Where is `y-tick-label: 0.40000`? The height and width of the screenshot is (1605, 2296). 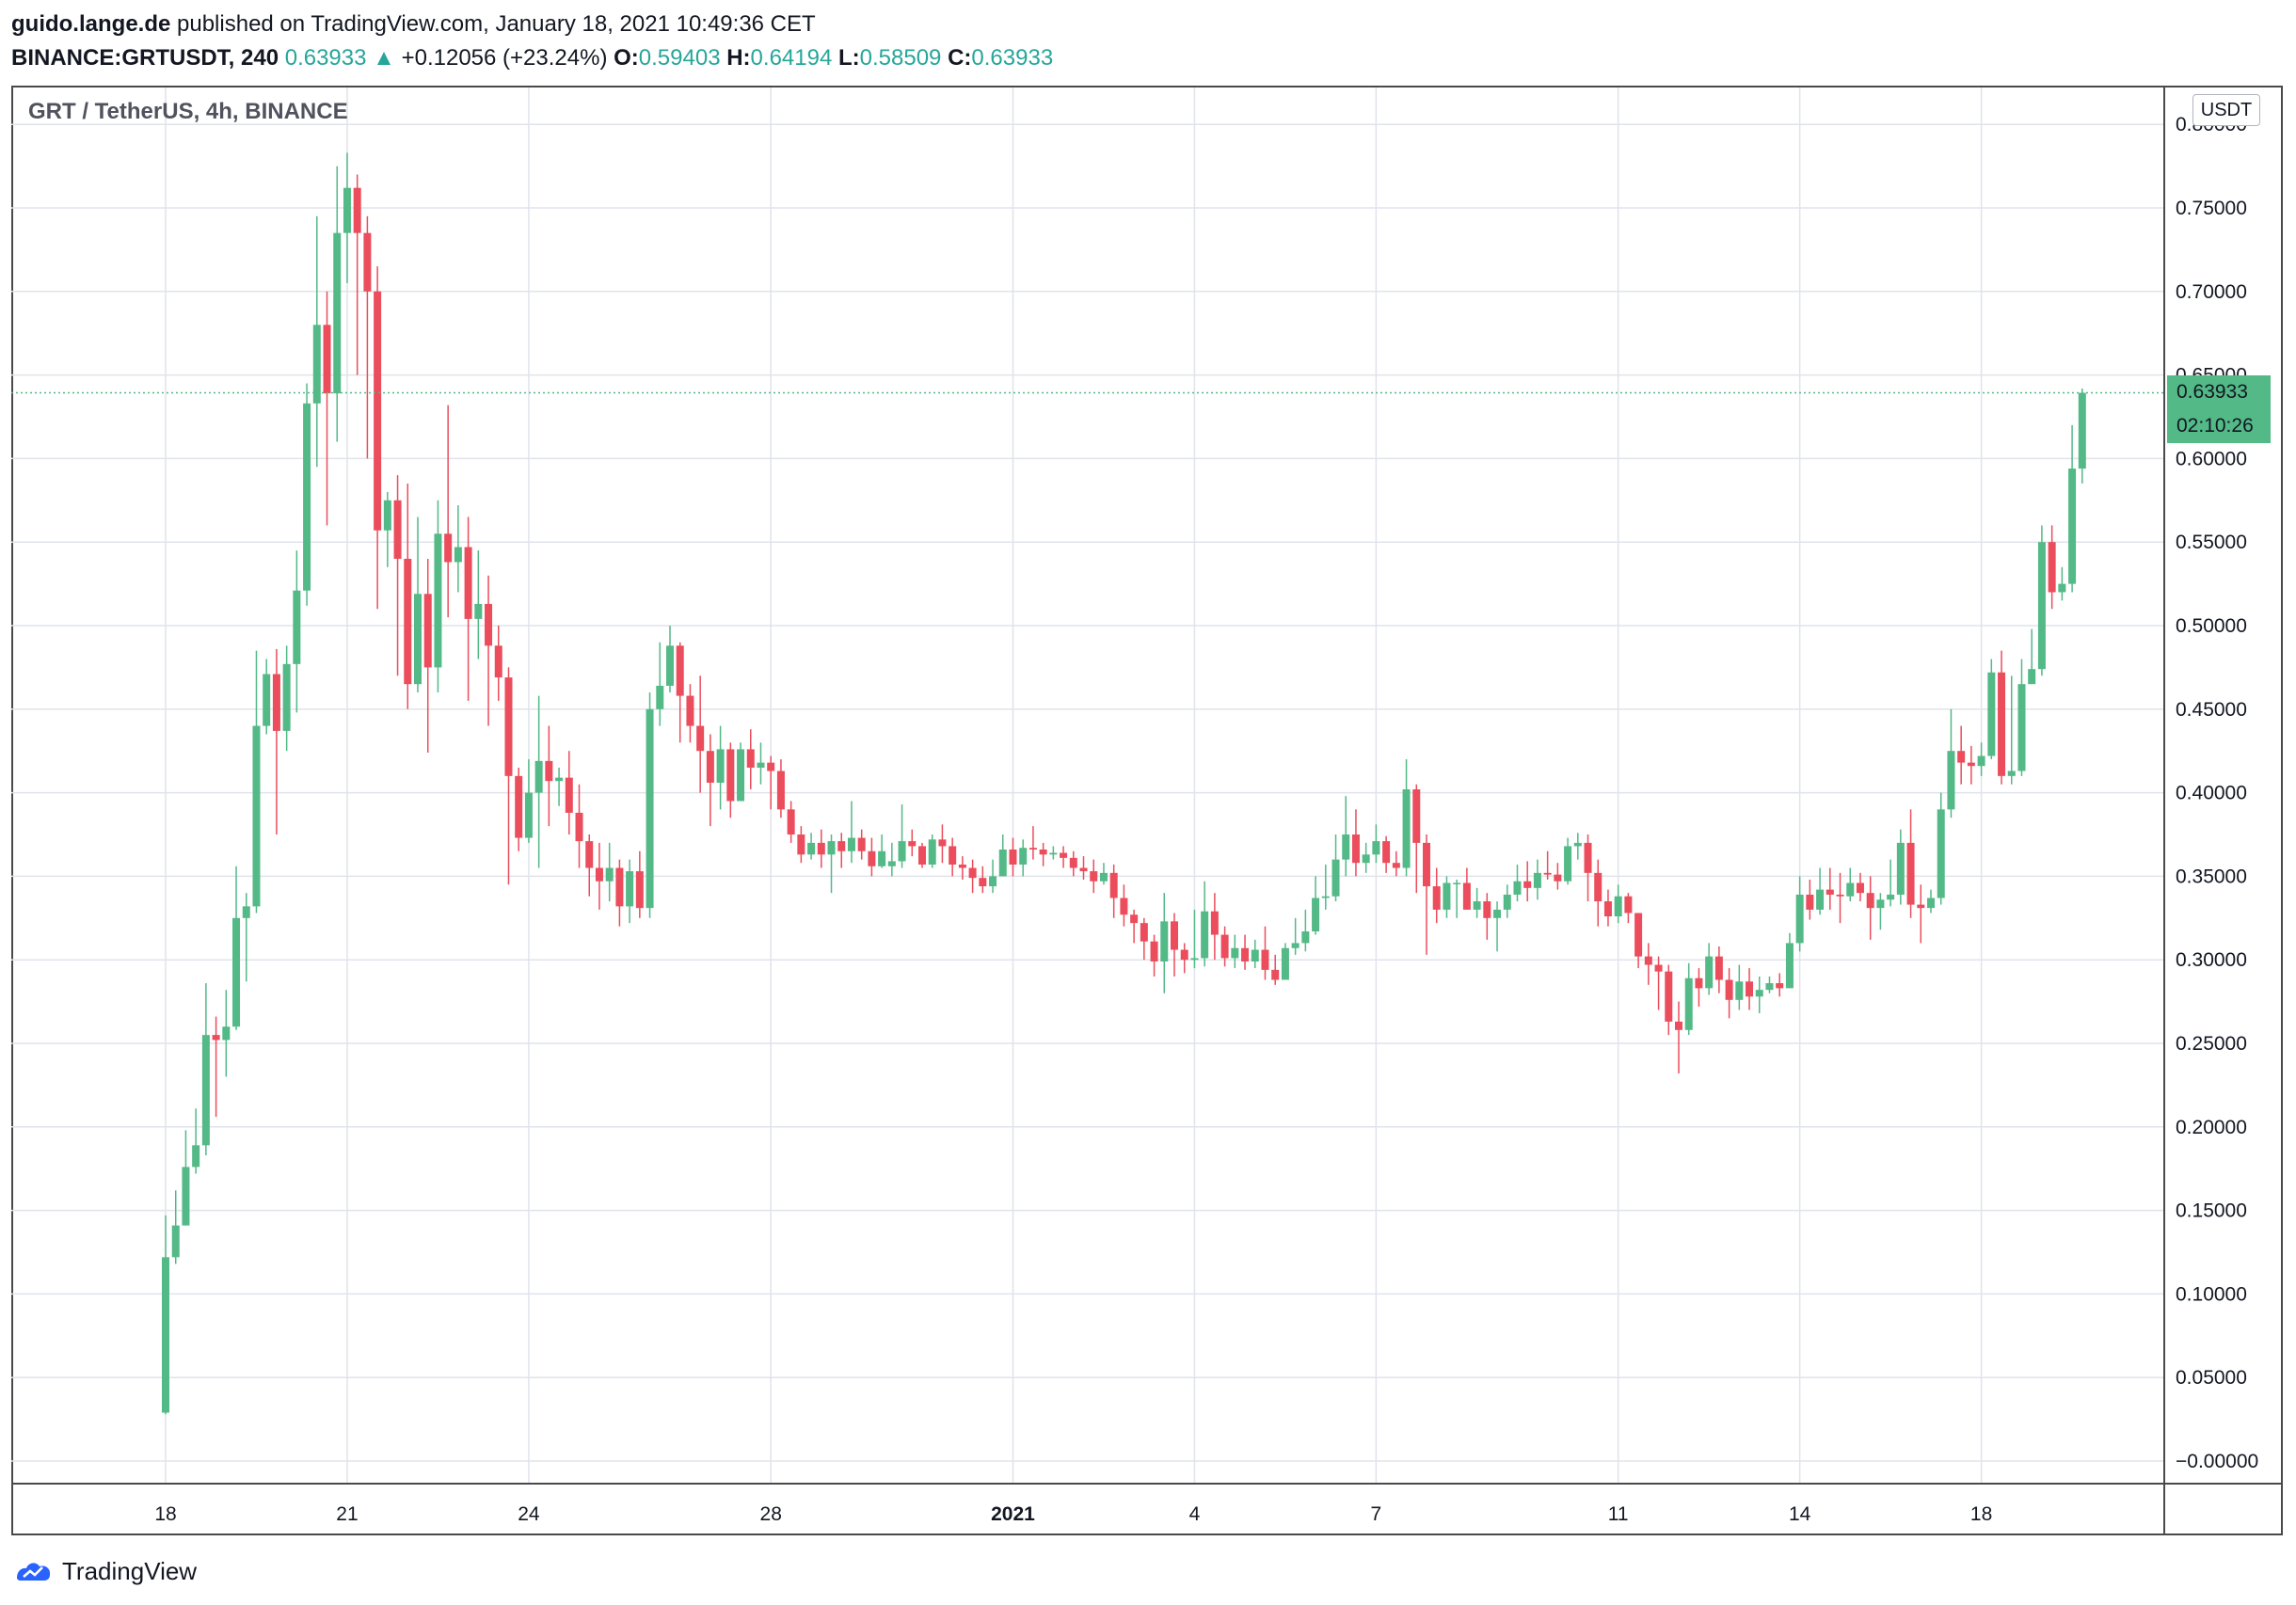
y-tick-label: 0.40000 is located at coordinates (2211, 793).